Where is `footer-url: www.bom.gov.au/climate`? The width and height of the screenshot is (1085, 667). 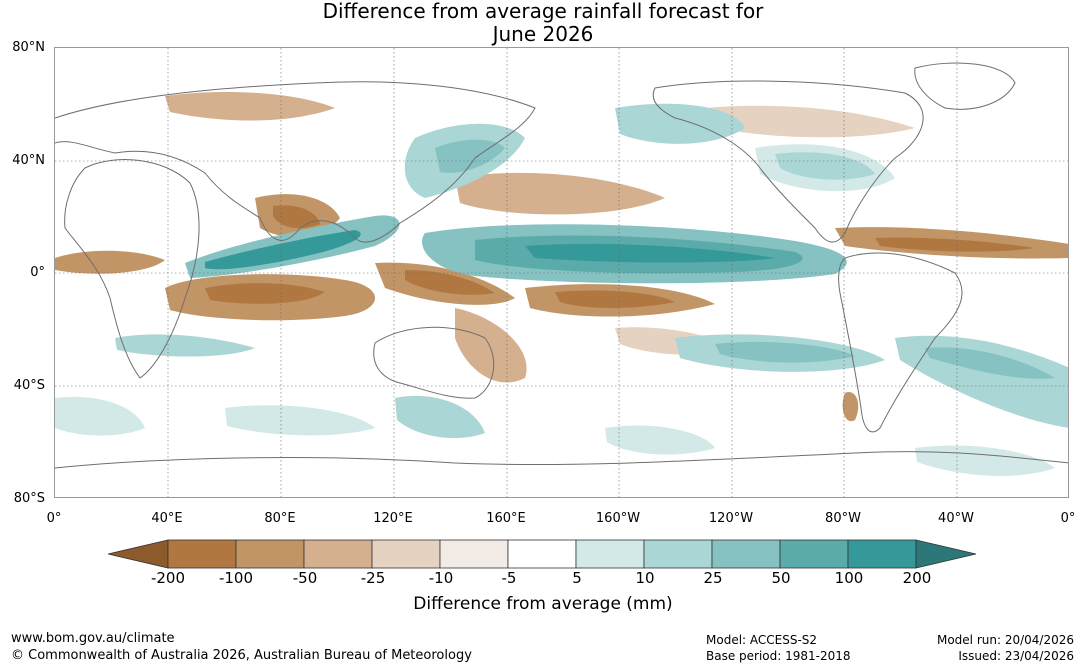 footer-url: www.bom.gov.au/climate is located at coordinates (93, 638).